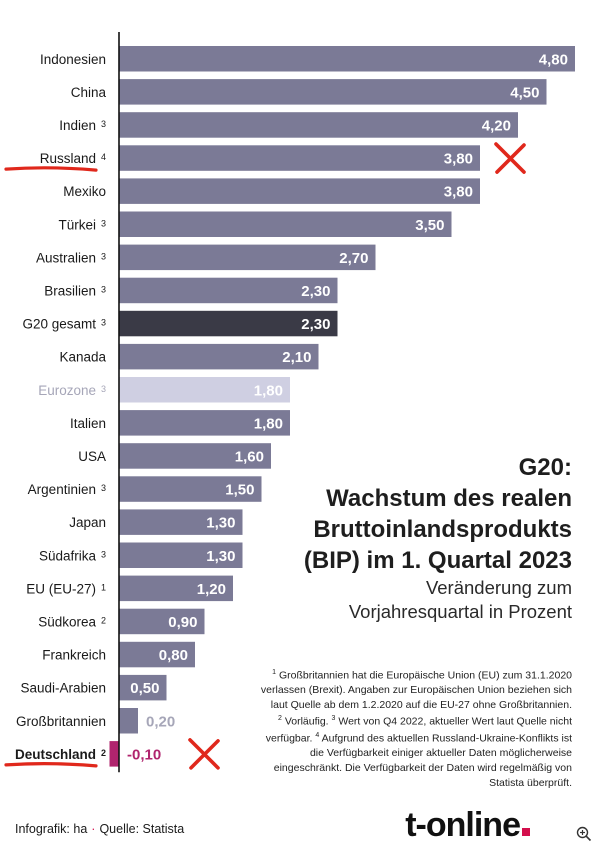  What do you see at coordinates (247, 257) in the screenshot?
I see `bar-australien` at bounding box center [247, 257].